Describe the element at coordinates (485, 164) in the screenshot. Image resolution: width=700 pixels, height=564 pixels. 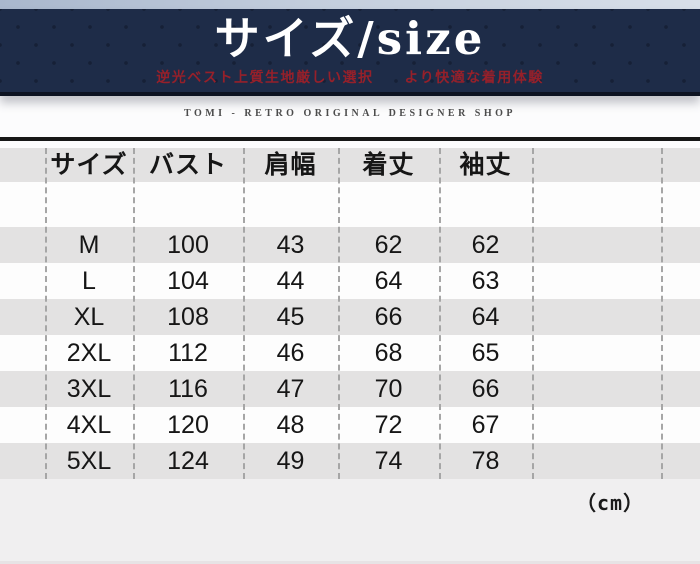
I see `header-cell-sleeve: 袖丈` at that location.